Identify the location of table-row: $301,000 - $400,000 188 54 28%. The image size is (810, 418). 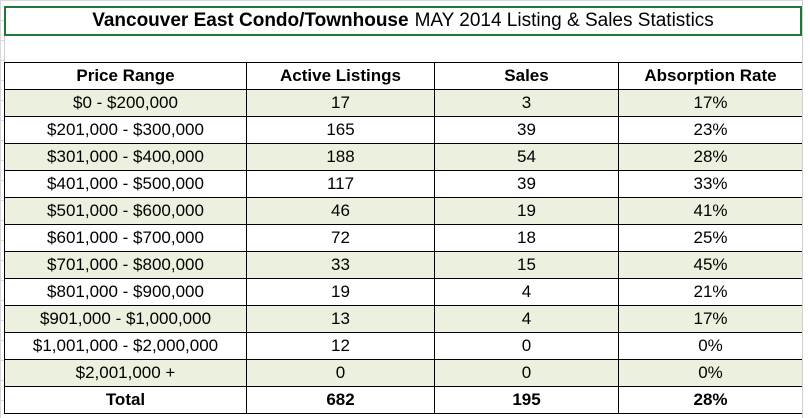
(403, 157).